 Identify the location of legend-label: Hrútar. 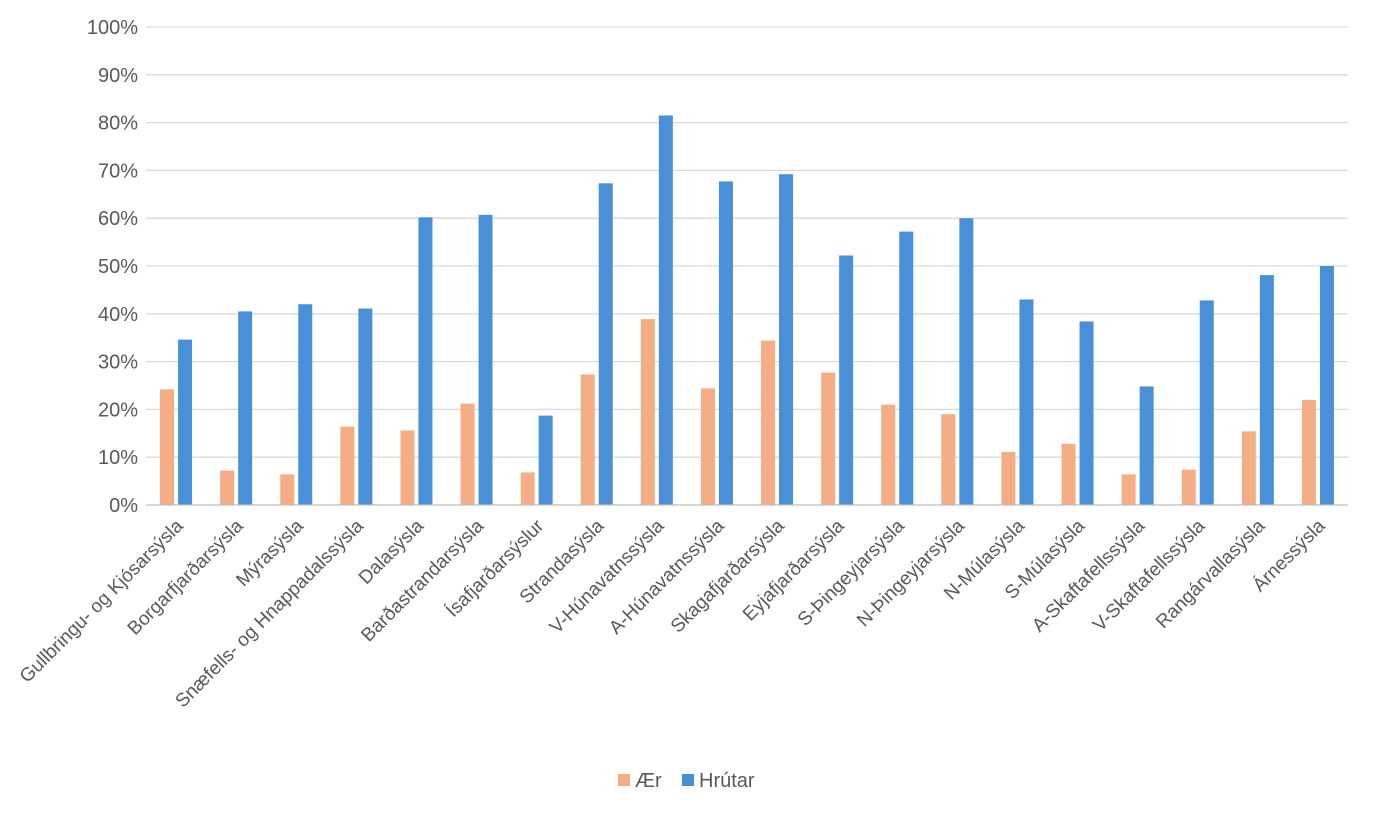
(727, 781).